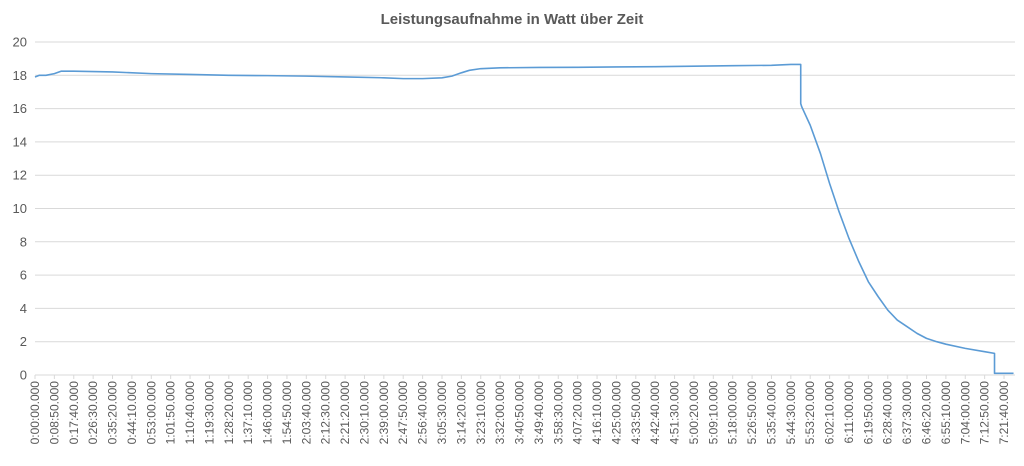 This screenshot has width=1024, height=466. I want to click on x-tick-label: 0:44:10.000, so click(132, 413).